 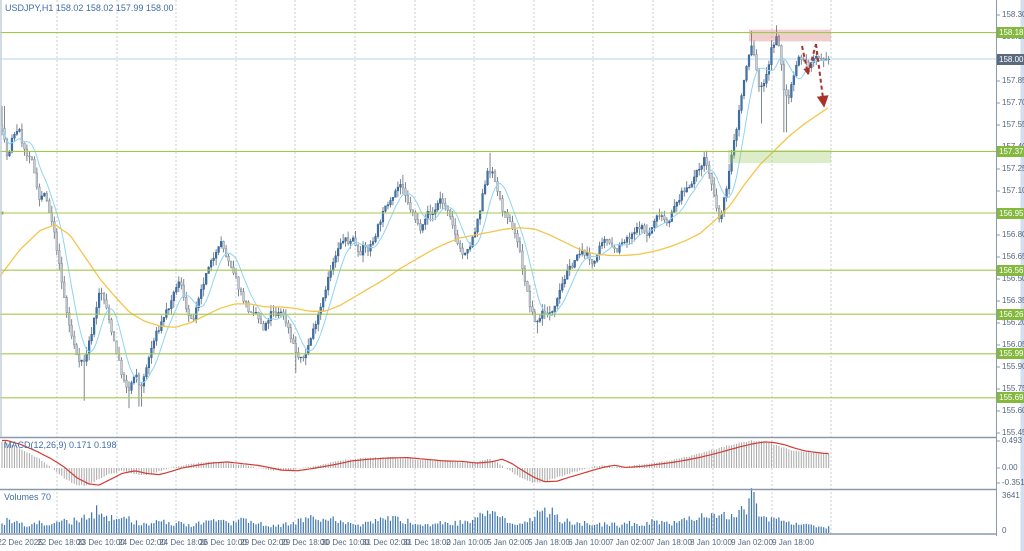 What do you see at coordinates (386, 542) in the screenshot?
I see `time-tick-label: 31 Dec 02:00` at bounding box center [386, 542].